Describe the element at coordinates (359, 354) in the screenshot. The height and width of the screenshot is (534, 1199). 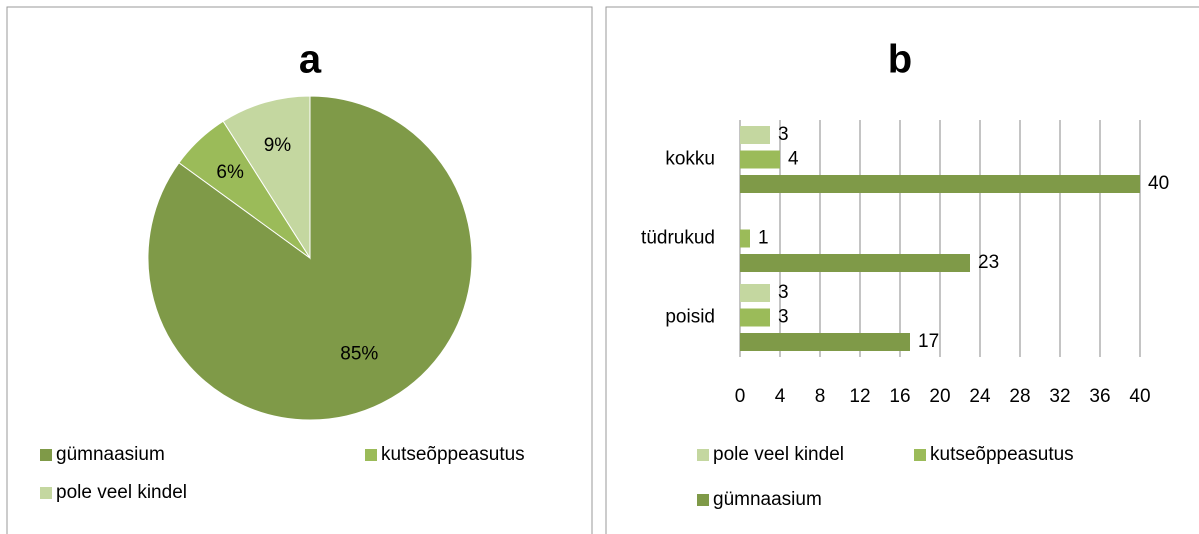
I see `data-label: 85%` at that location.